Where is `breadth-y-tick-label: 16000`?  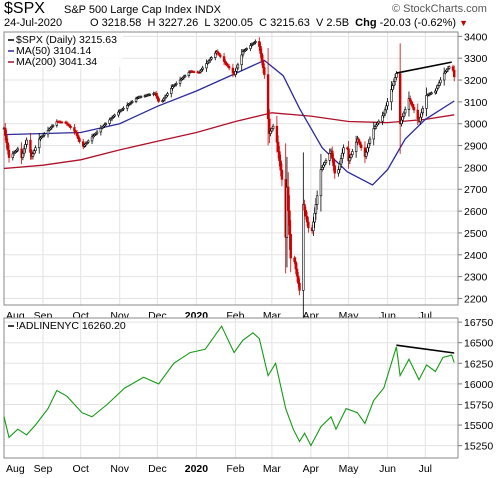
breadth-y-tick-label: 16000 is located at coordinates (478, 385).